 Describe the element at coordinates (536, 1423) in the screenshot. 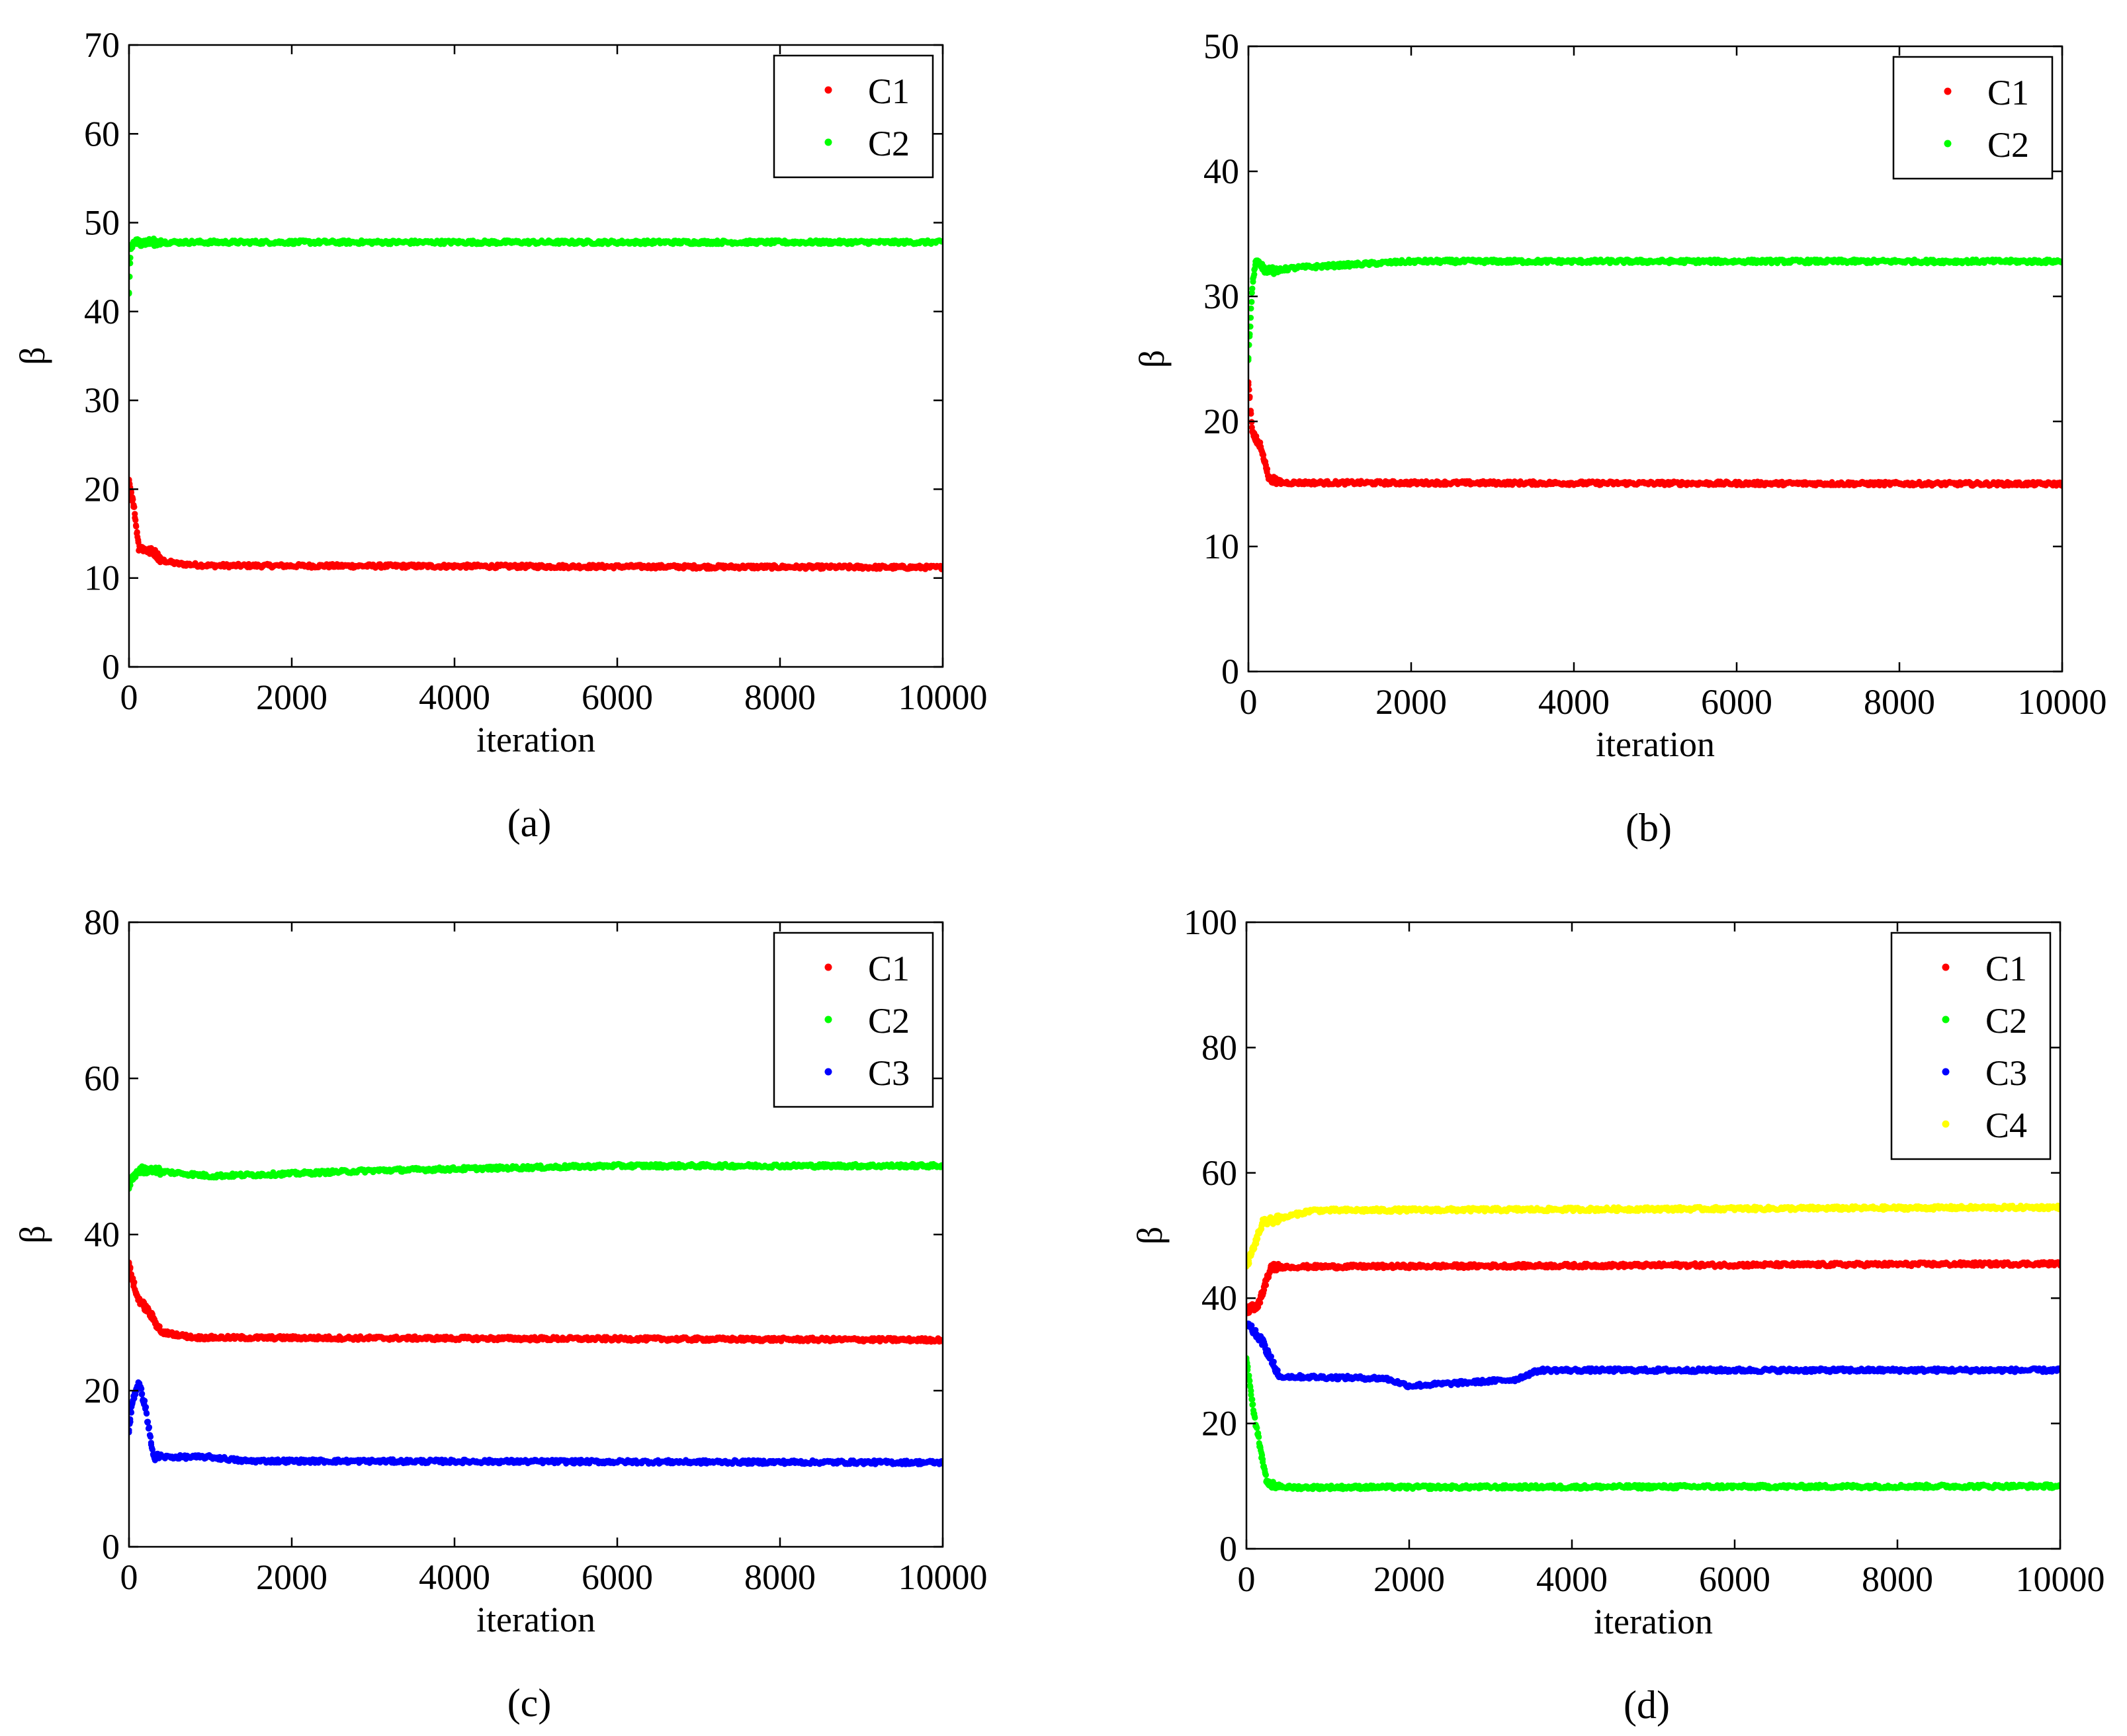

I see `series-C3` at that location.